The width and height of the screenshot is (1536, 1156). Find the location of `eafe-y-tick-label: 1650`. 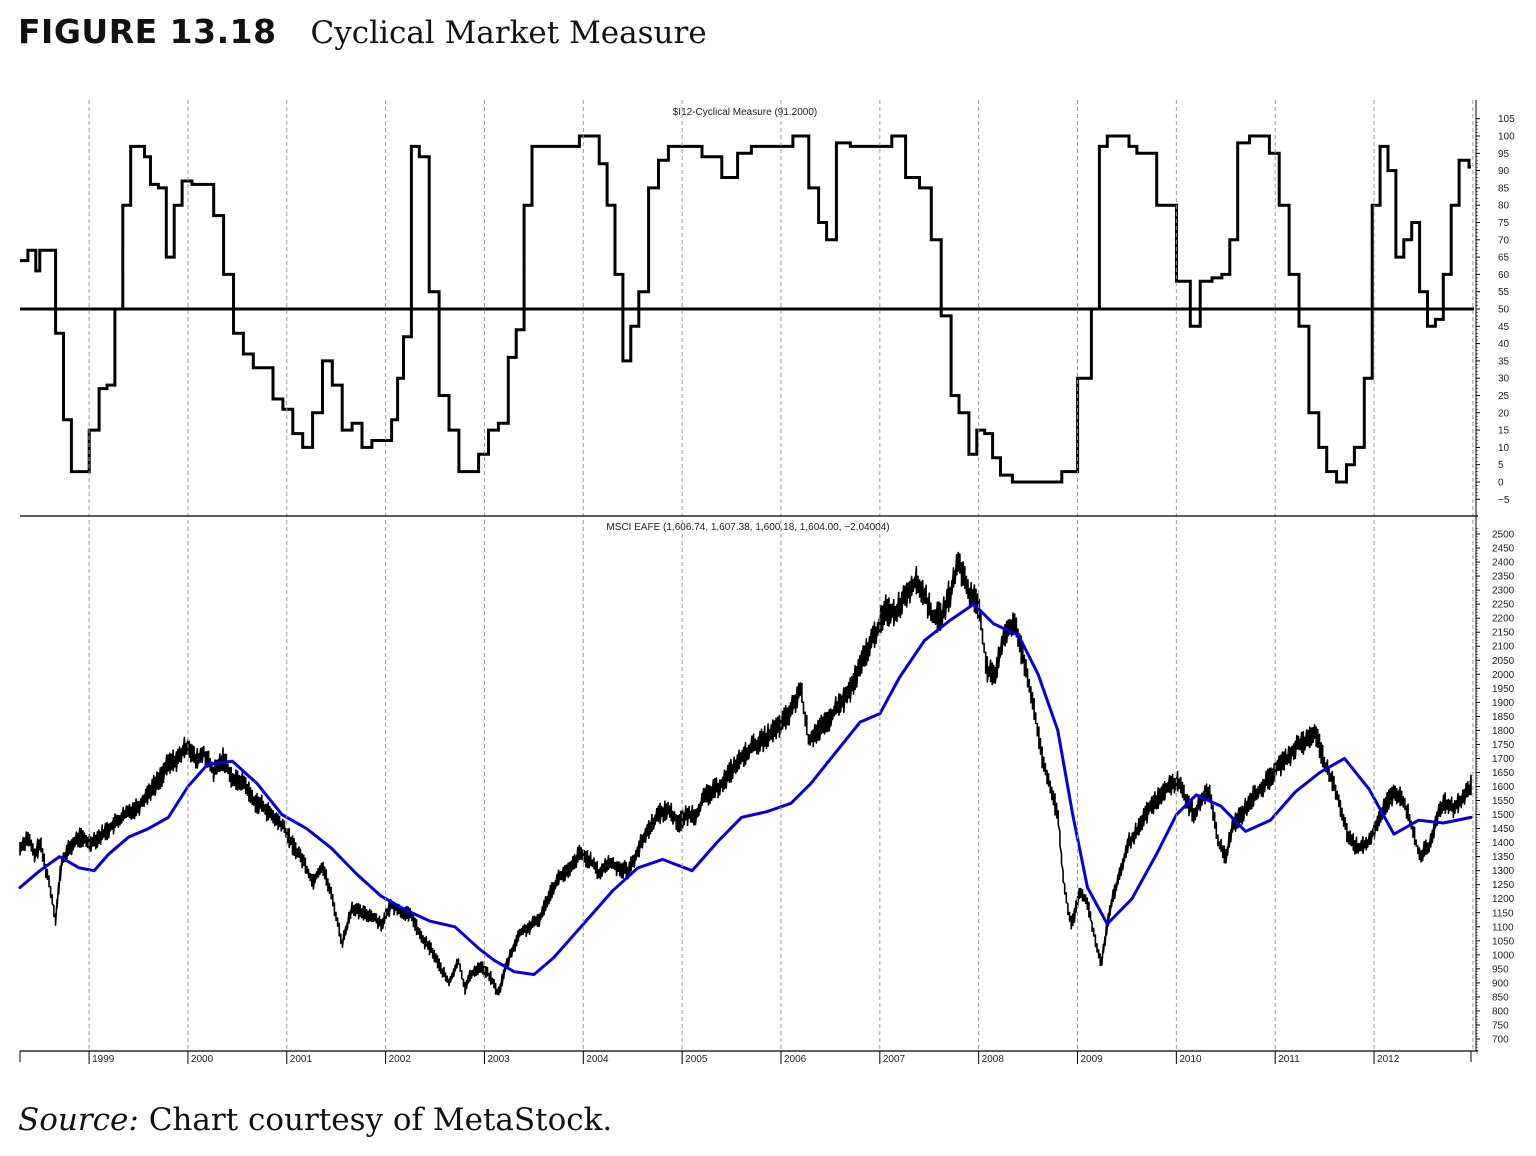

eafe-y-tick-label: 1650 is located at coordinates (1503, 773).